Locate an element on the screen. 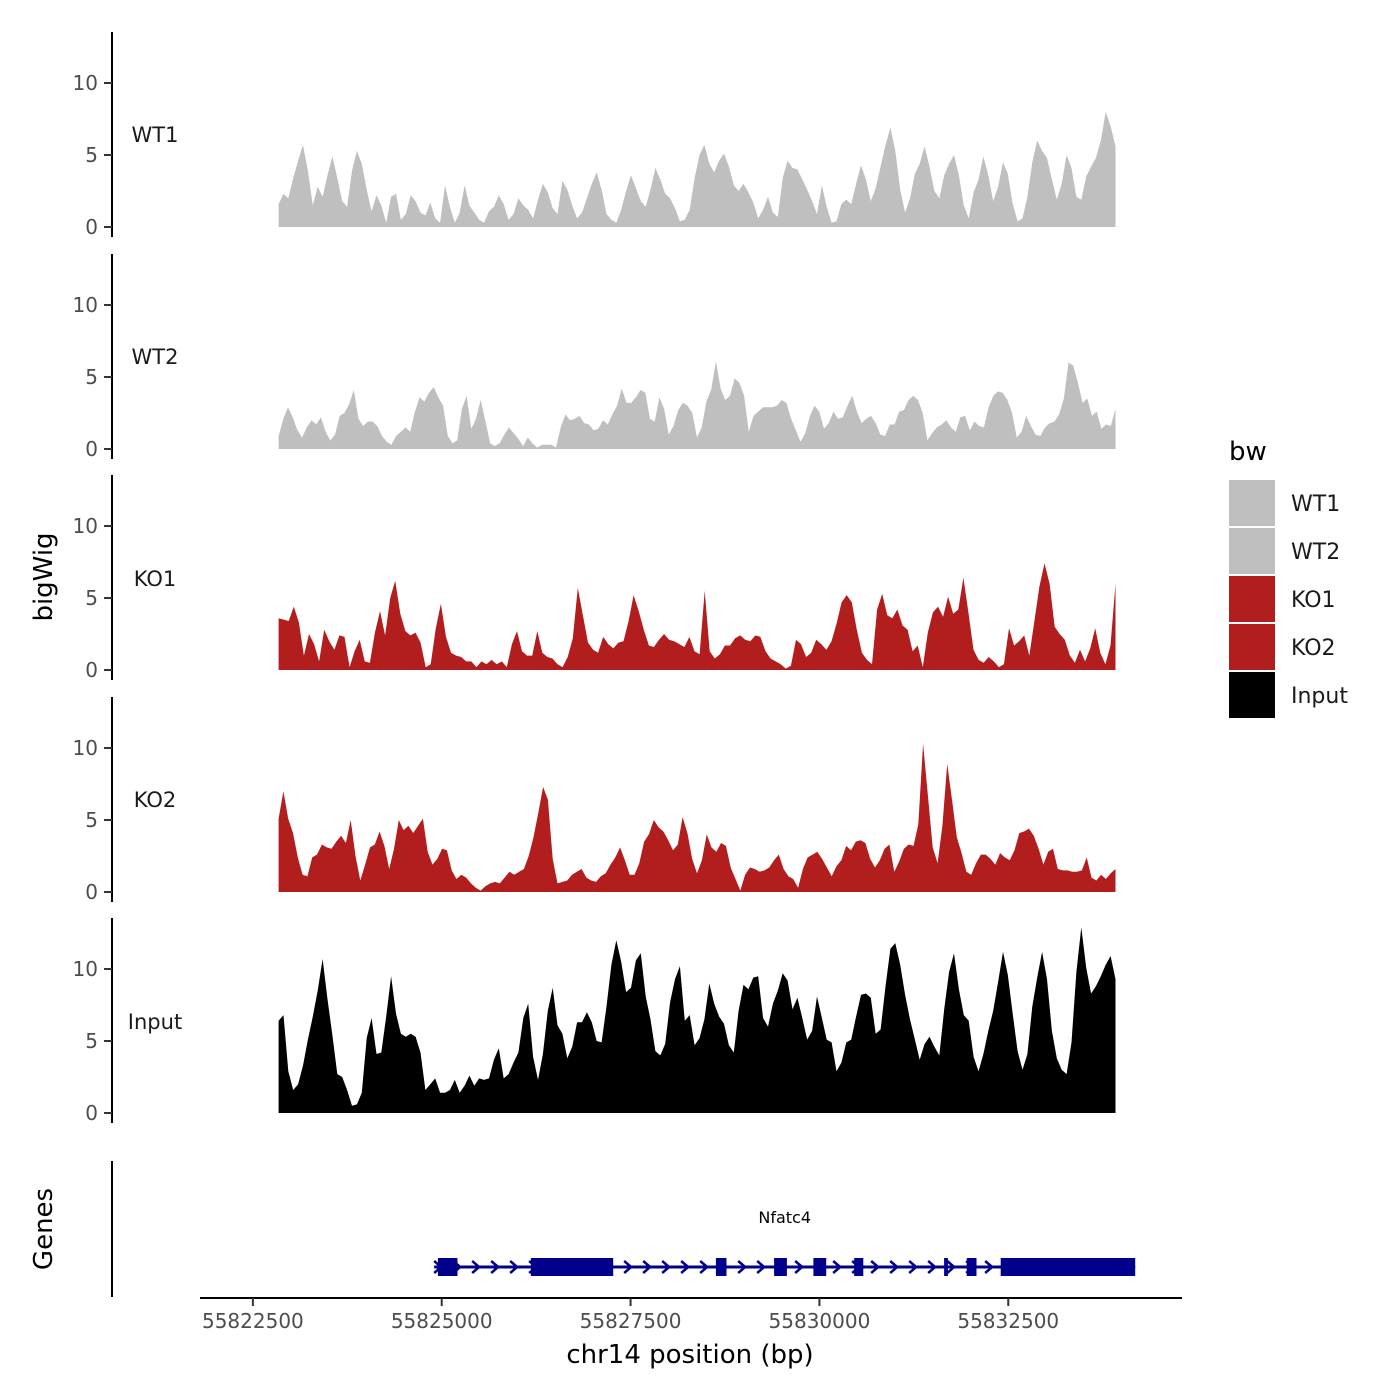 Image resolution: width=1400 pixels, height=1400 pixels. track-label-wt2: WT2 is located at coordinates (155, 357).